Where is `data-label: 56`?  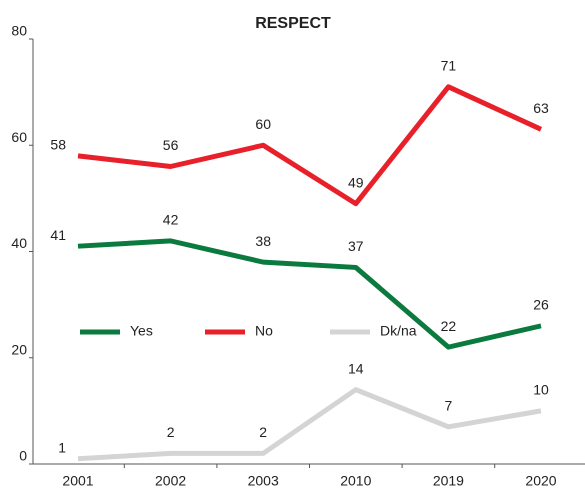
data-label: 56 is located at coordinates (171, 145).